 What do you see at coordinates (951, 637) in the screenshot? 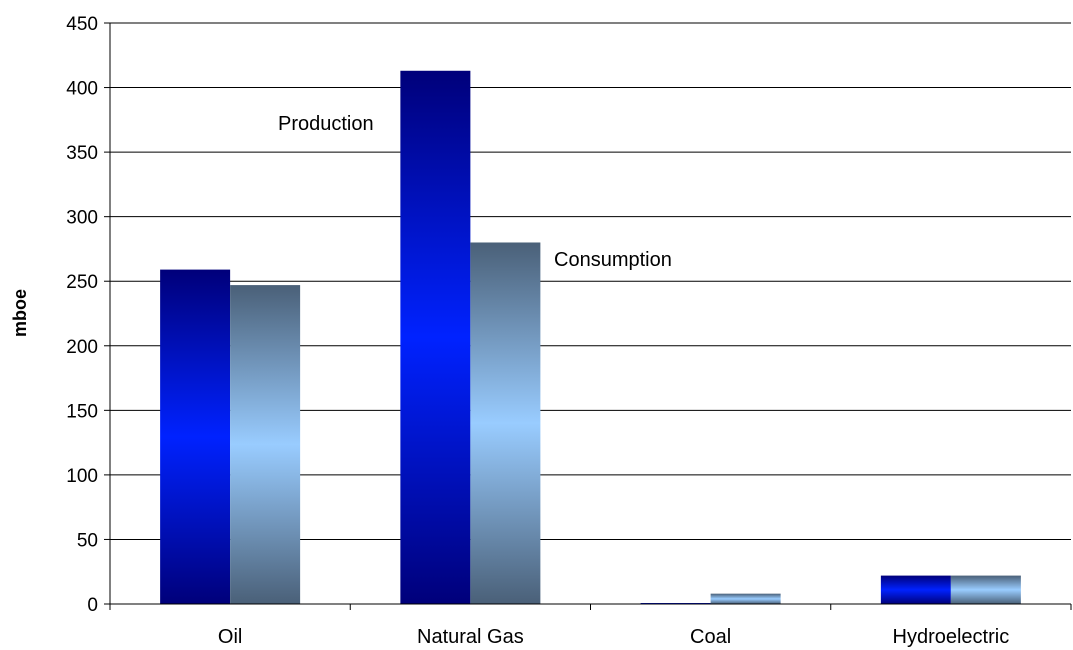
I see `category-label: Hydroelectric` at bounding box center [951, 637].